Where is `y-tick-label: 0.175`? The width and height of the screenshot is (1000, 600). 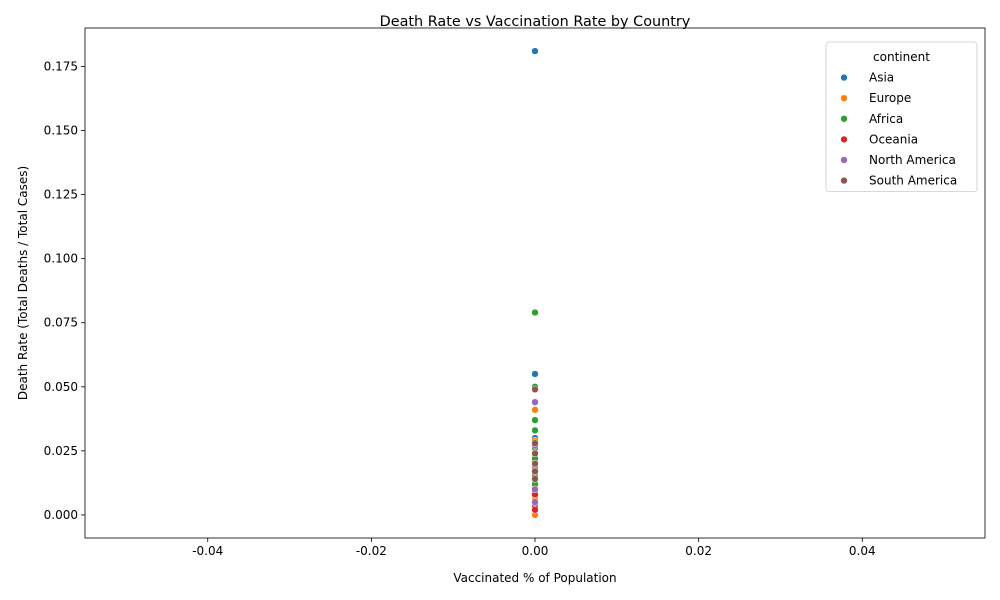 y-tick-label: 0.175 is located at coordinates (61, 66).